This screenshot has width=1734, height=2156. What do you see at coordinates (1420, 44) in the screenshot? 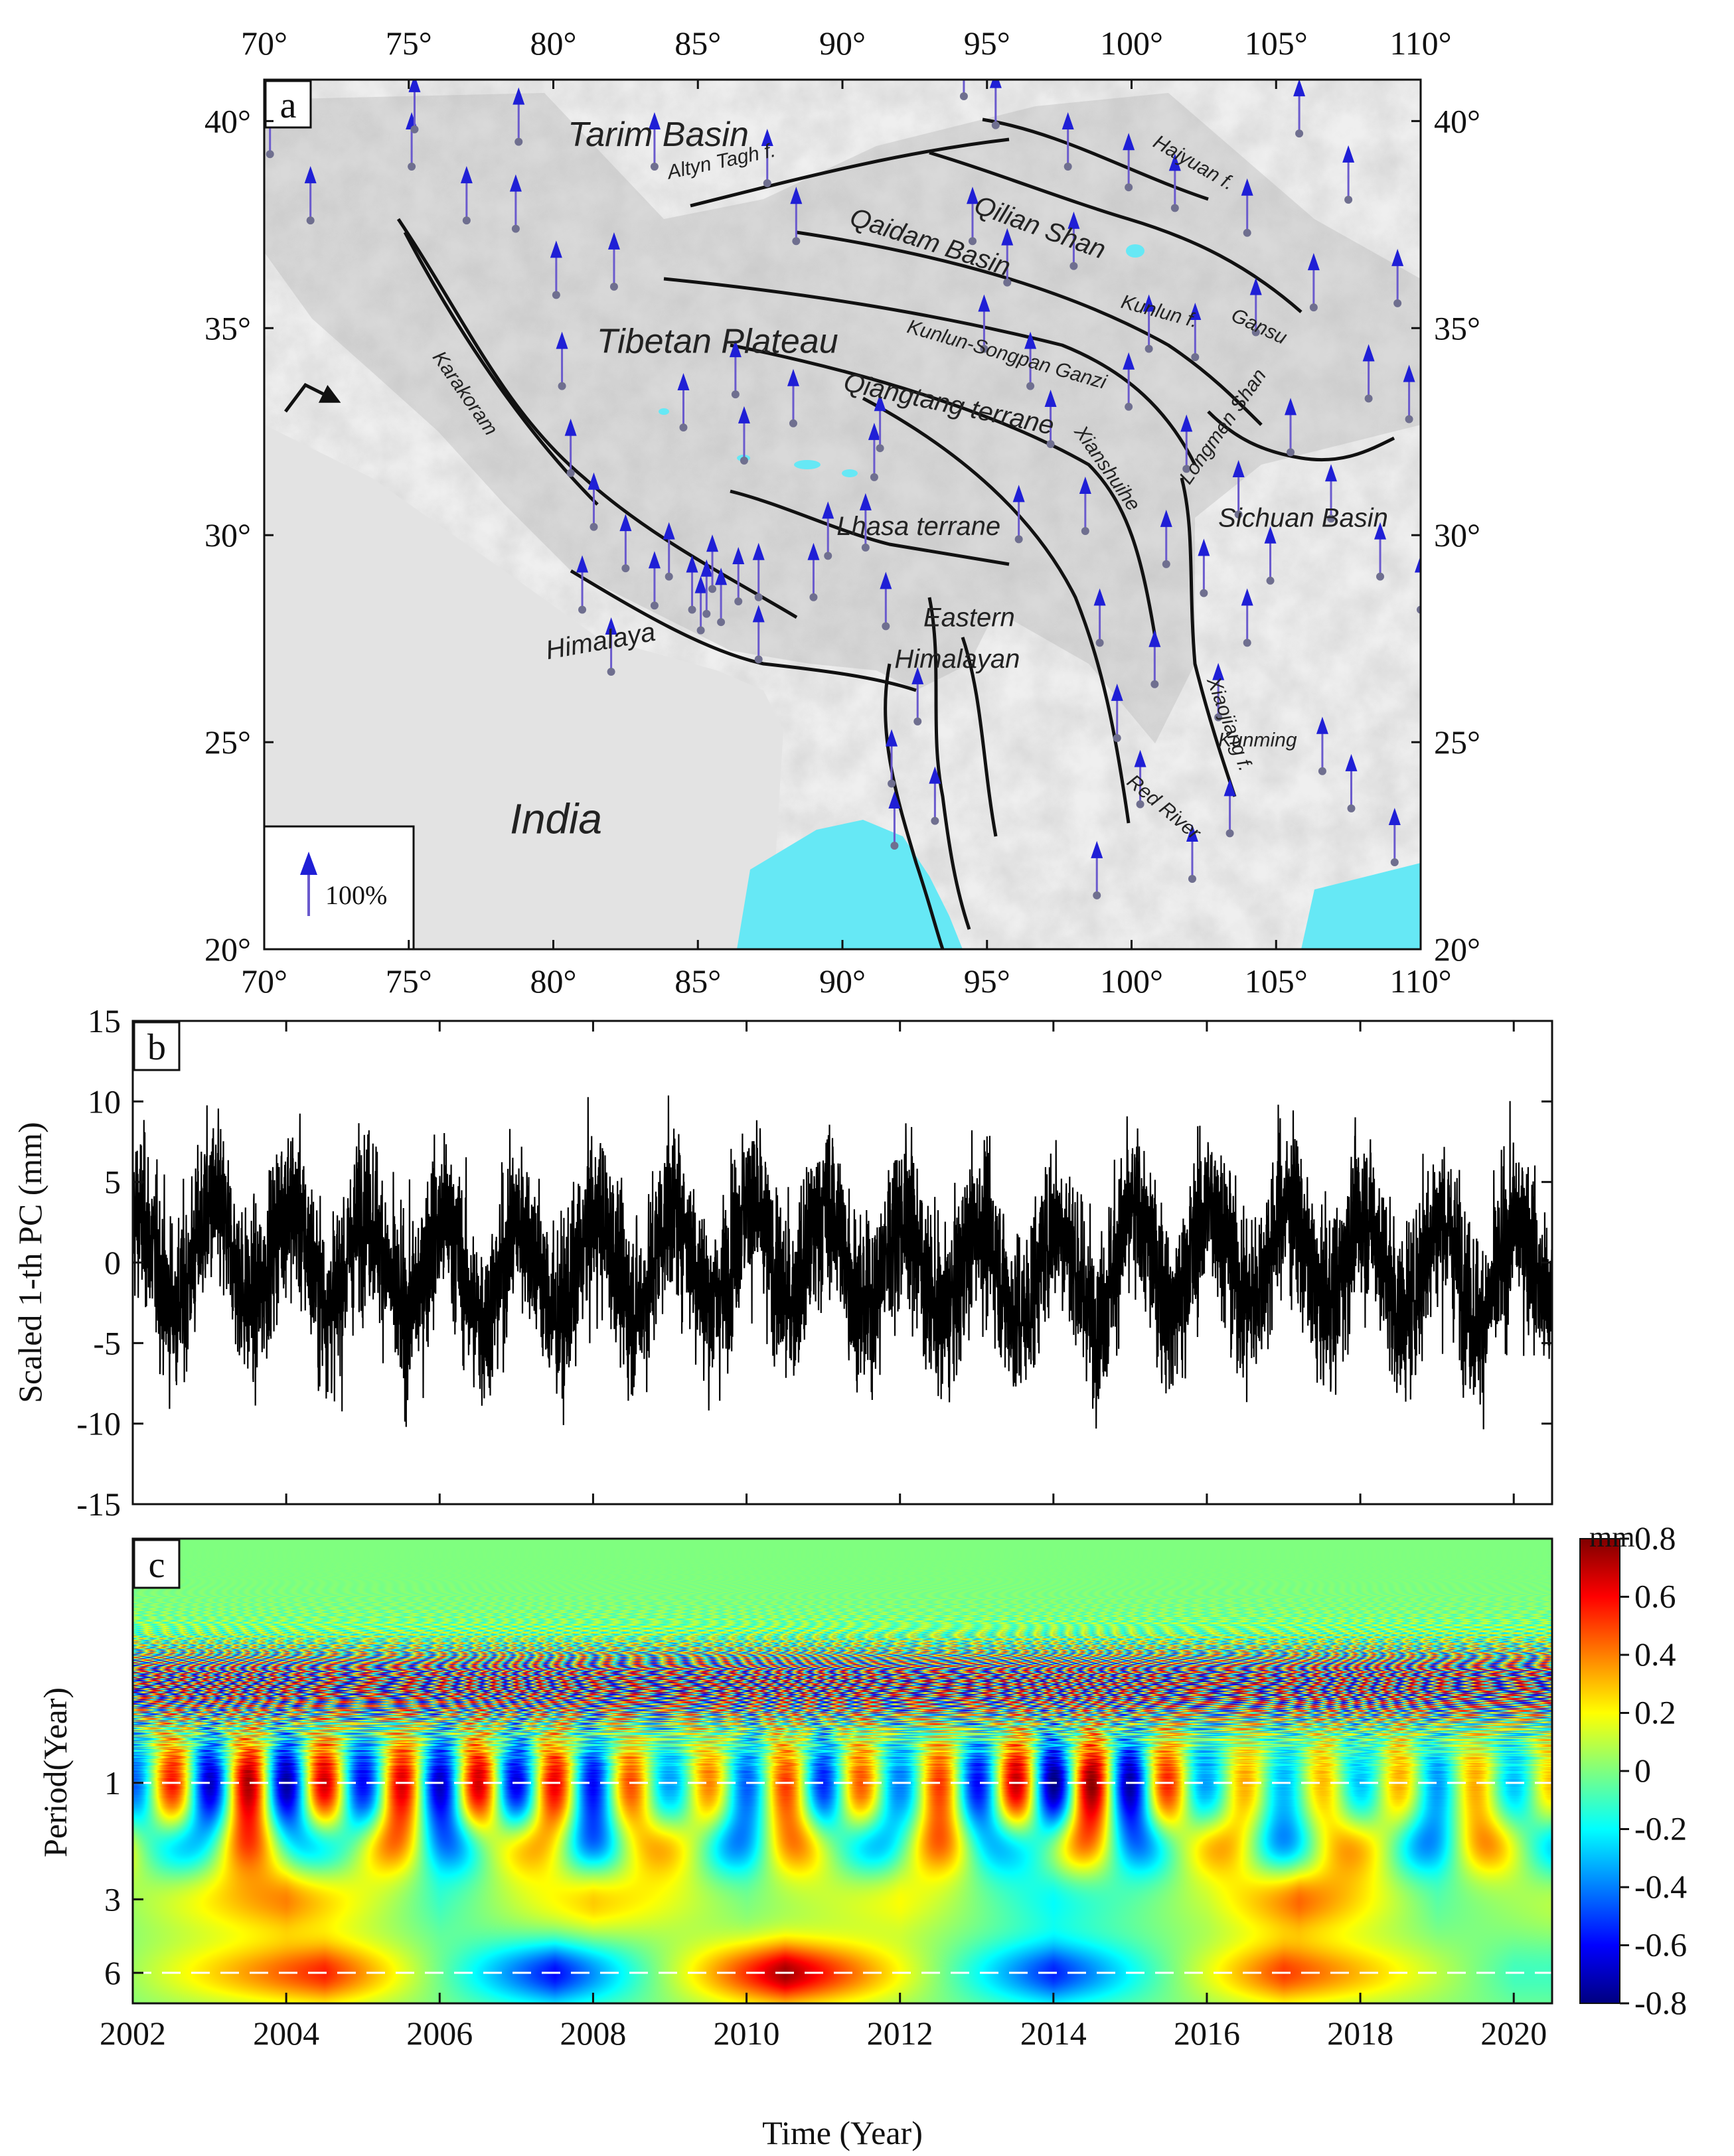
I see `map-lon-label-top: 110°` at bounding box center [1420, 44].